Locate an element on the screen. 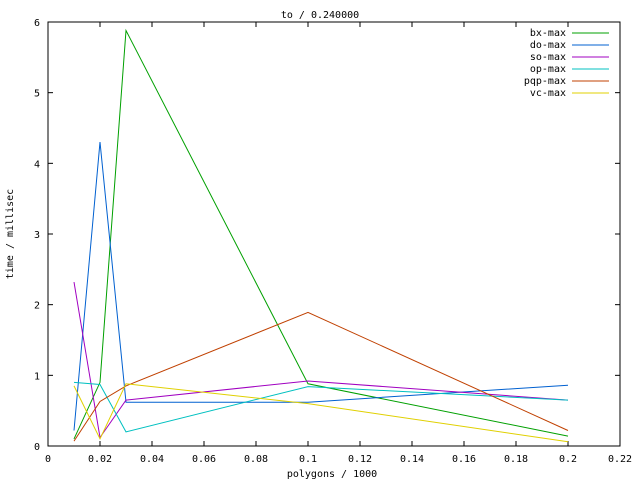 This screenshot has width=640, height=480. series-line-vc-max is located at coordinates (321, 413).